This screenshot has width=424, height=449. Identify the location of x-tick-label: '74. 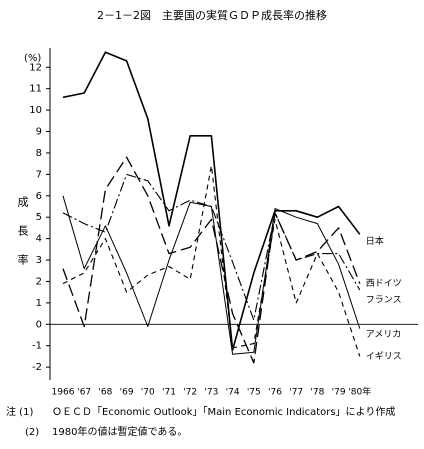
(233, 393).